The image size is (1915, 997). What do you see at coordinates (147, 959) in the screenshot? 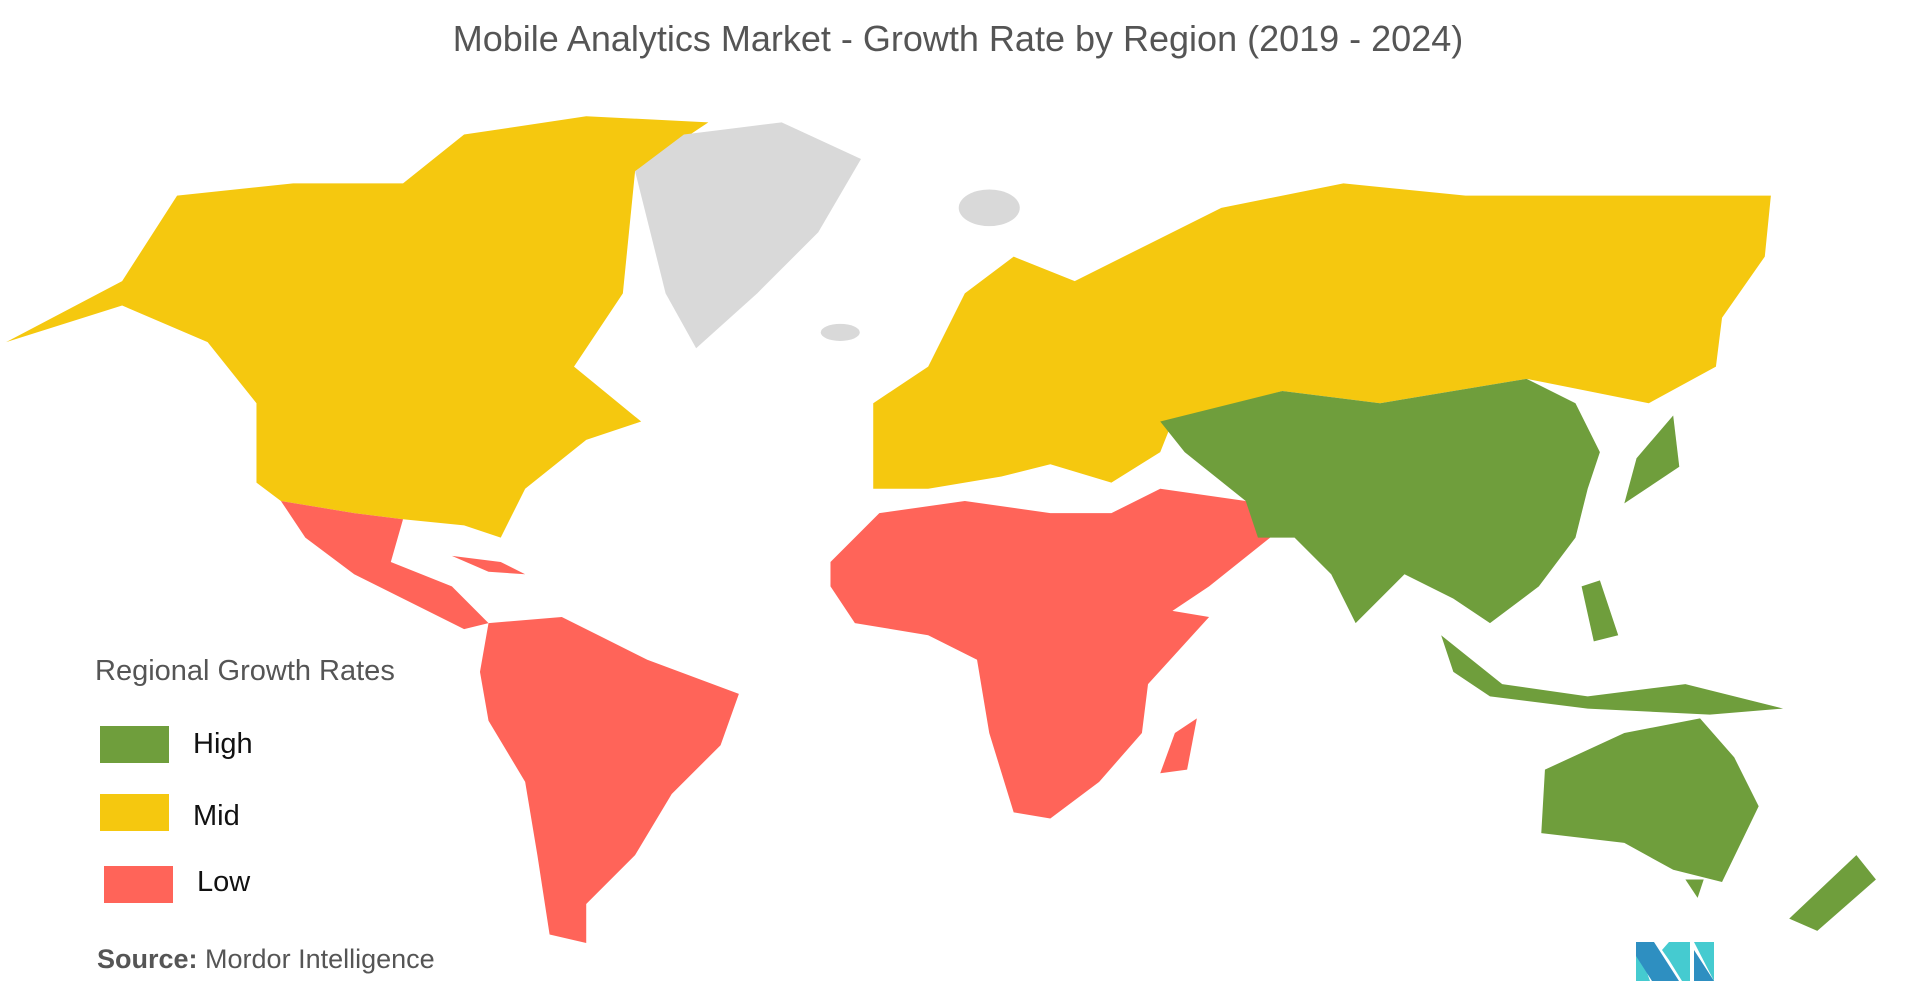
I see `source-label: Source:` at bounding box center [147, 959].